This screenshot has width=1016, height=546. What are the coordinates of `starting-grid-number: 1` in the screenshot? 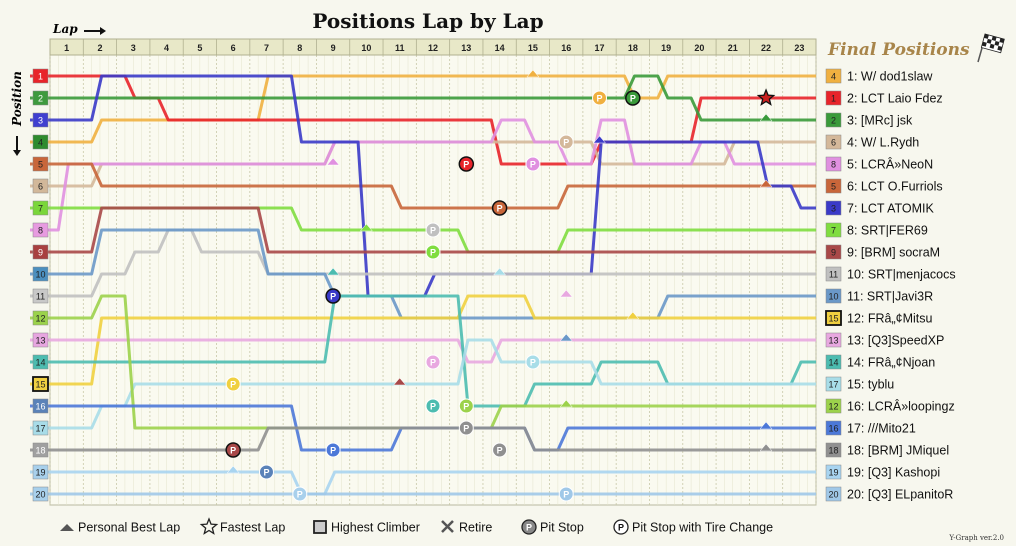 It's located at (833, 99).